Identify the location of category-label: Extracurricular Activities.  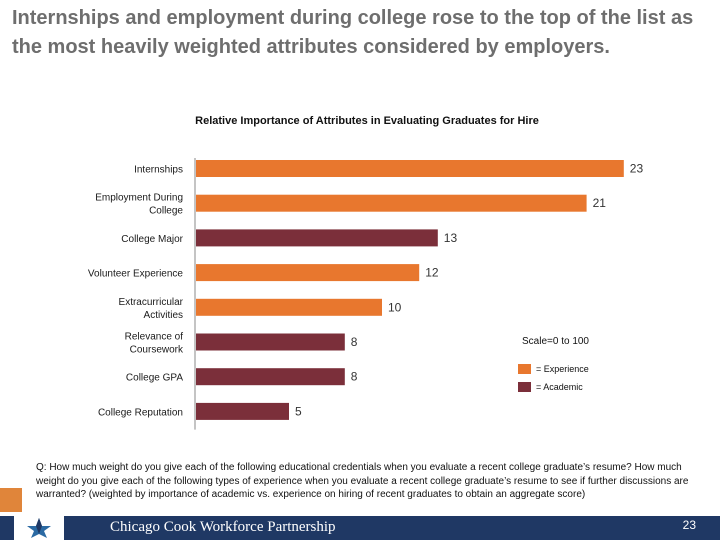
(151, 309).